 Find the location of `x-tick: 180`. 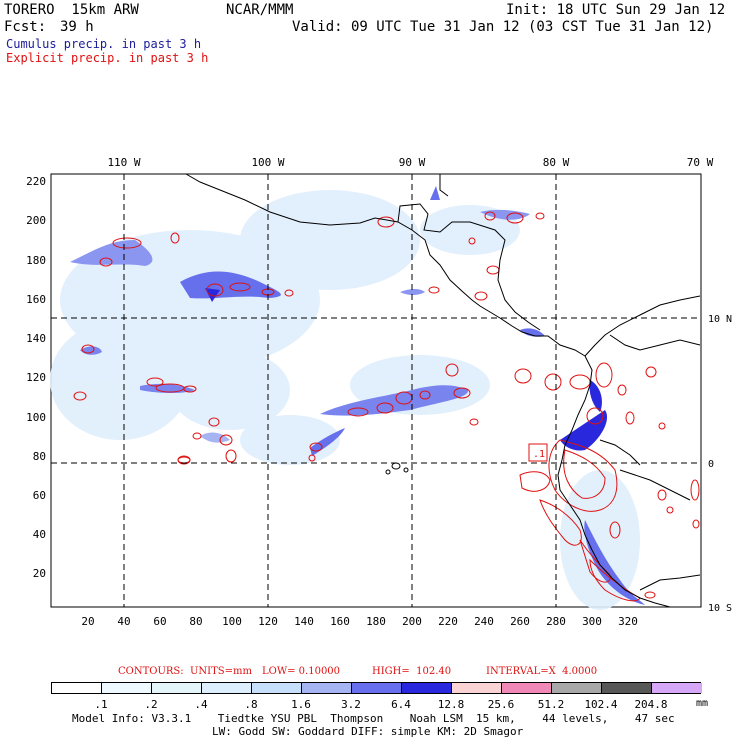

x-tick: 180 is located at coordinates (376, 621).